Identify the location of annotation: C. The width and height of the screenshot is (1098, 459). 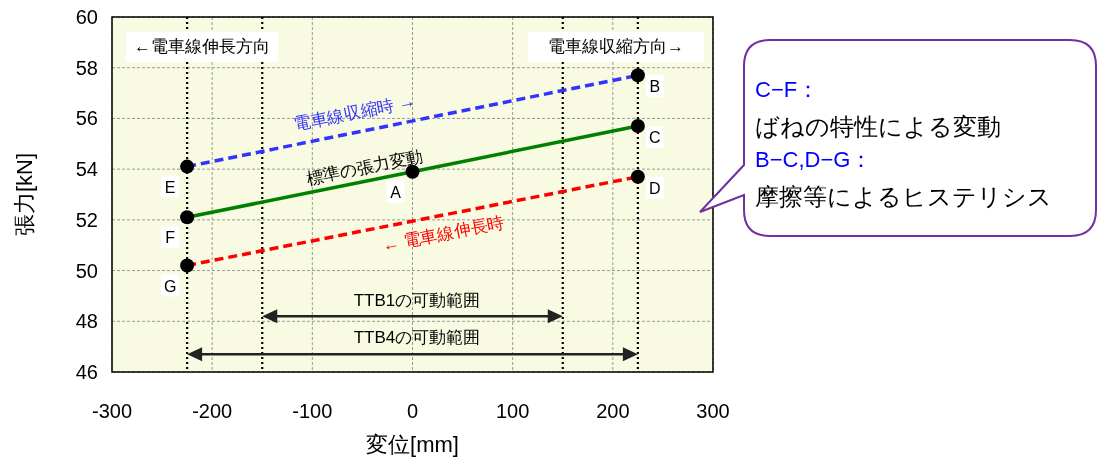
(655, 138).